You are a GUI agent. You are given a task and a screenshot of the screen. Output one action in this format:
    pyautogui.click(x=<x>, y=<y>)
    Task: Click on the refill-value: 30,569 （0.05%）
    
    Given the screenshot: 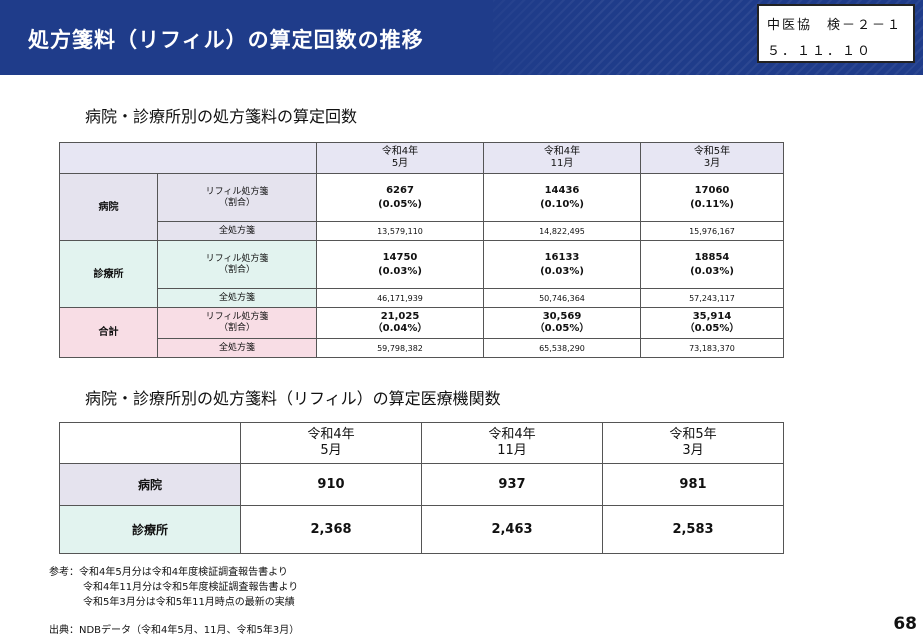 What is the action you would take?
    pyautogui.click(x=562, y=323)
    